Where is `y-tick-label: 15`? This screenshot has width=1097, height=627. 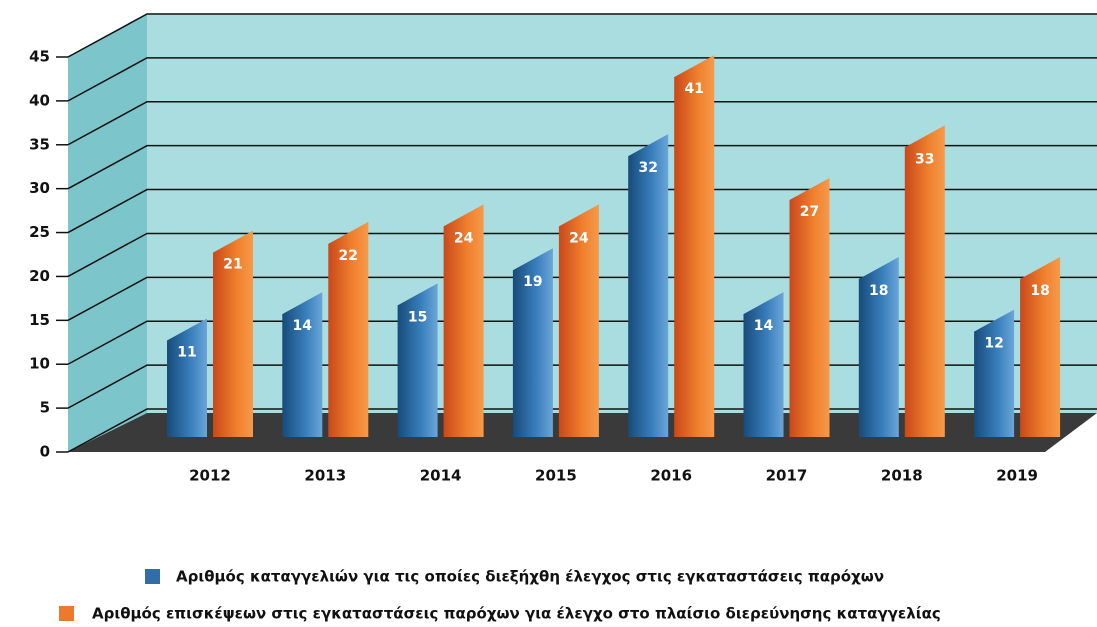
y-tick-label: 15 is located at coordinates (39, 320).